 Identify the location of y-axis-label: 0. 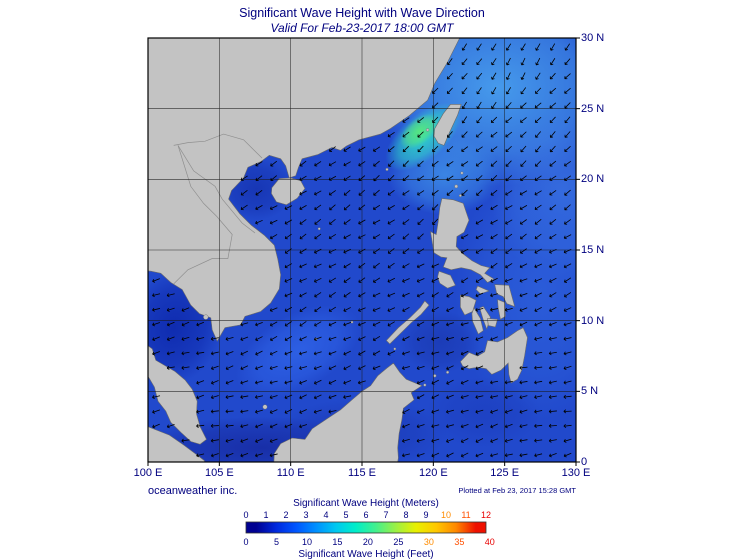
(584, 462).